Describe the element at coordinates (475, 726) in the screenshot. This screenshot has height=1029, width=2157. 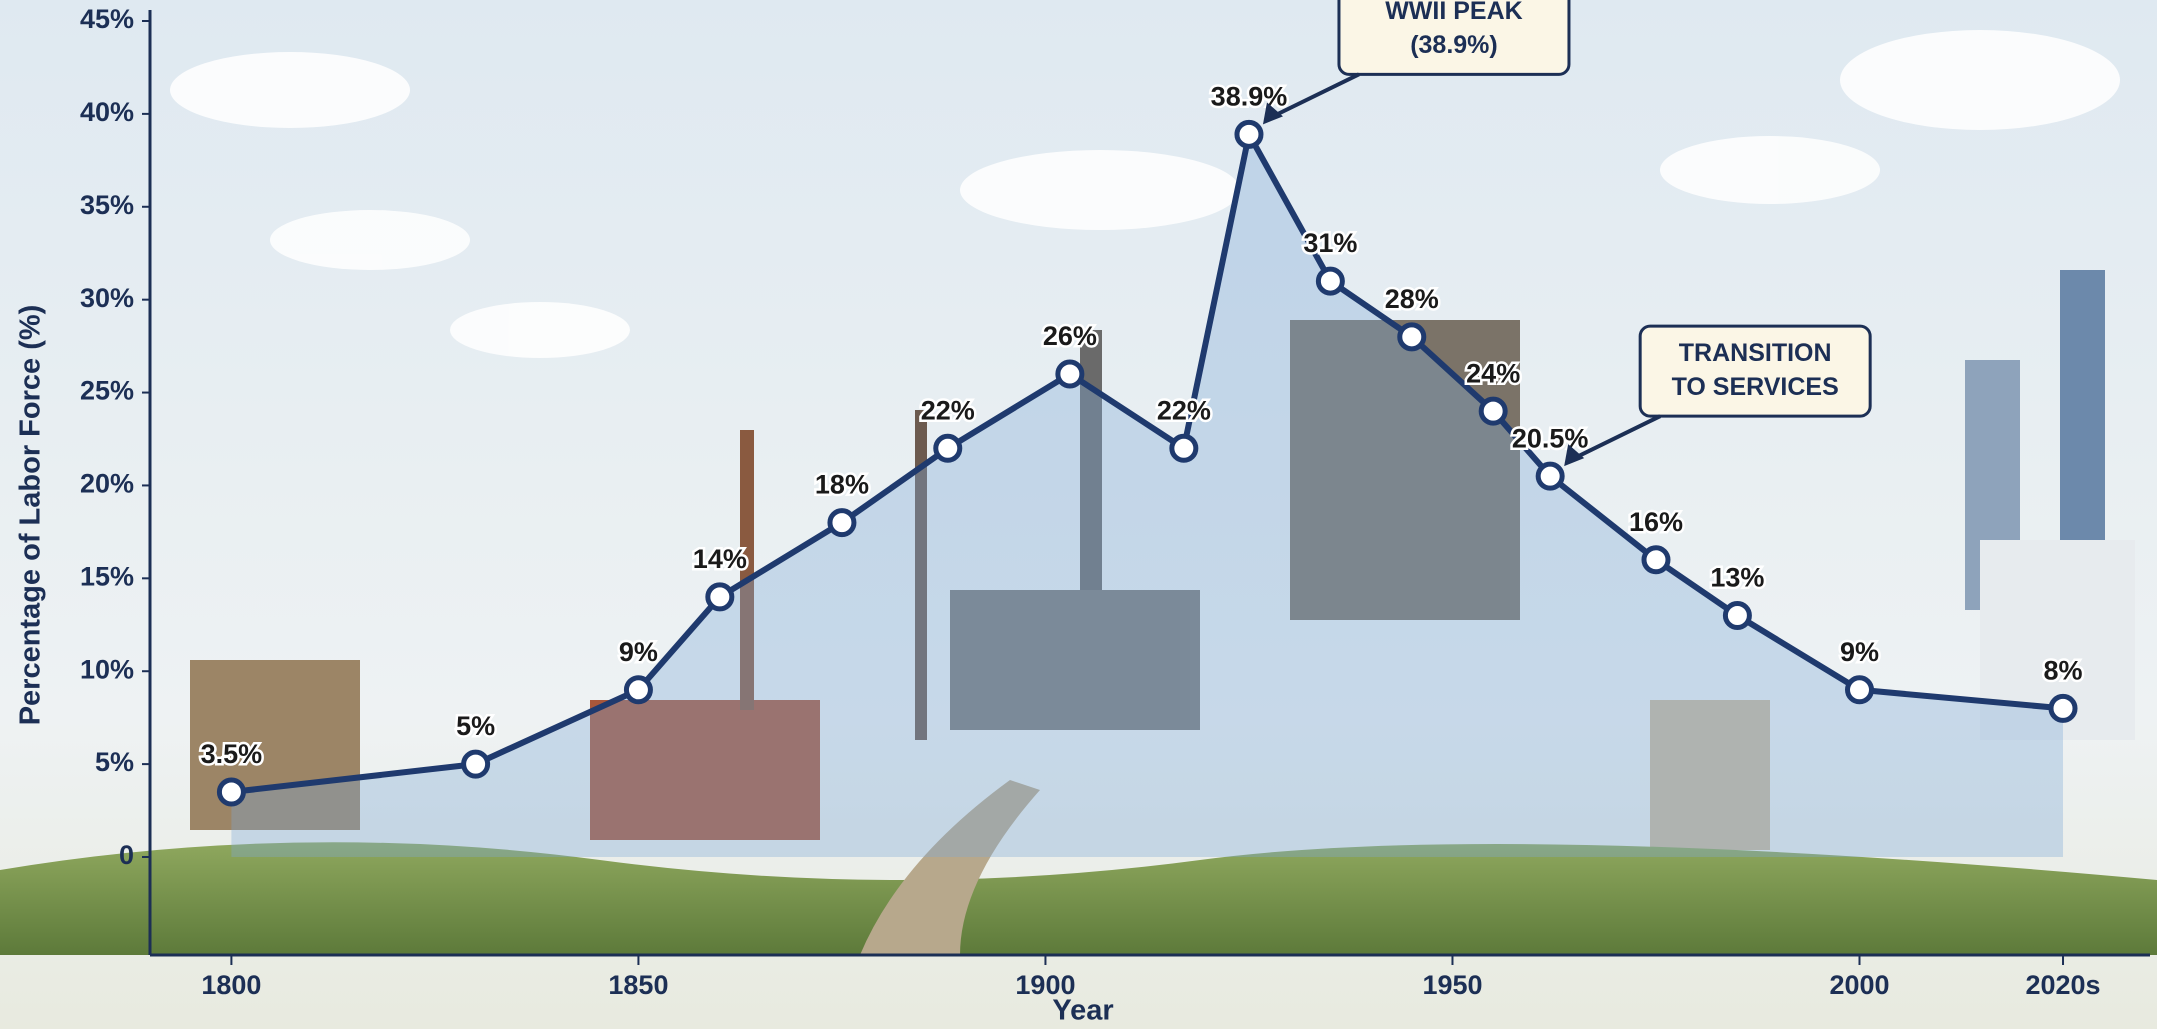
I see `data-label: 5%` at that location.